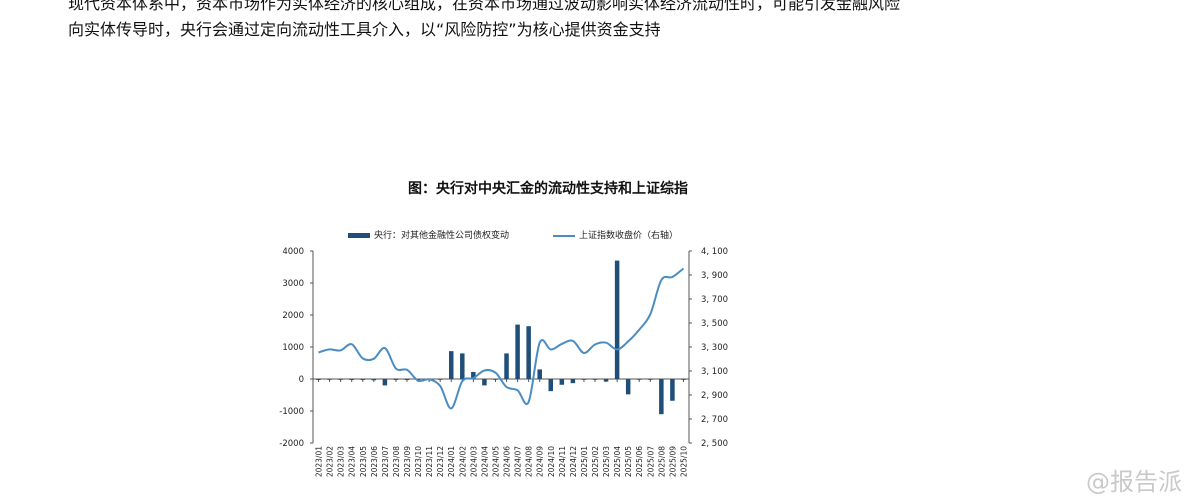 The width and height of the screenshot is (1200, 497). Describe the element at coordinates (629, 236) in the screenshot. I see `legend-line-label: 上证指数收盘价（右轴）` at that location.